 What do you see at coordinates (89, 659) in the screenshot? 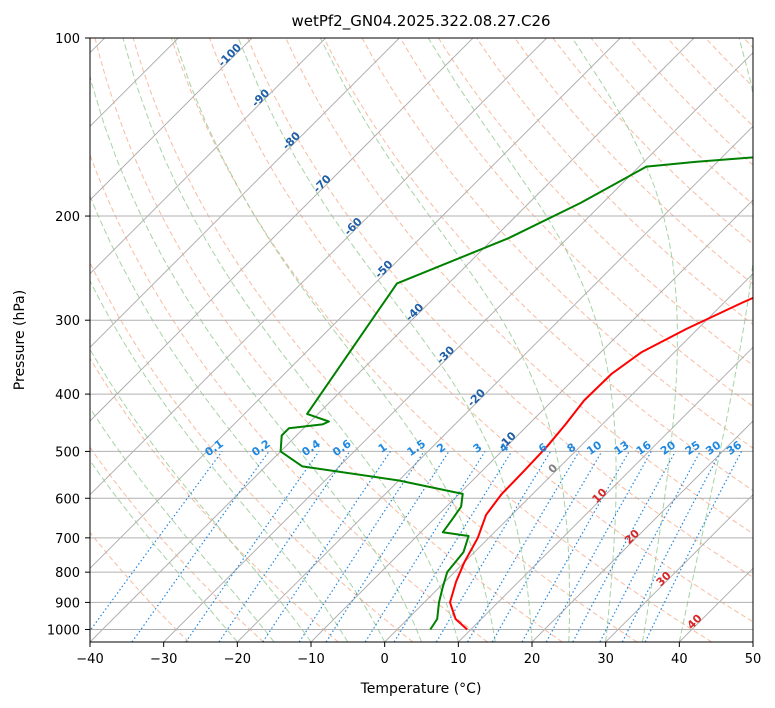
I see `x-tick-label: −40` at bounding box center [89, 659].